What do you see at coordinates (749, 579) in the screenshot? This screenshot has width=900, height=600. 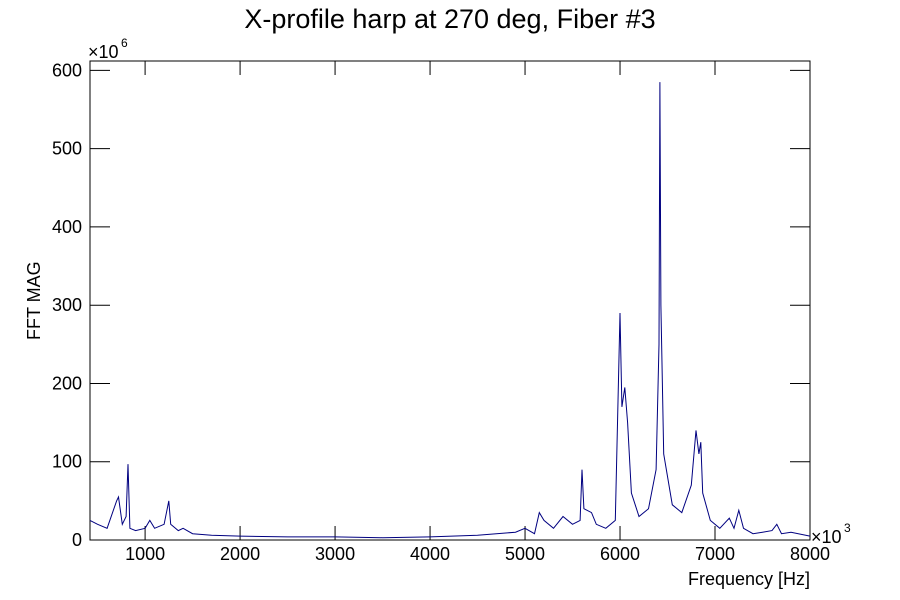 I see `x-axis-label: Frequency [Hz]` at bounding box center [749, 579].